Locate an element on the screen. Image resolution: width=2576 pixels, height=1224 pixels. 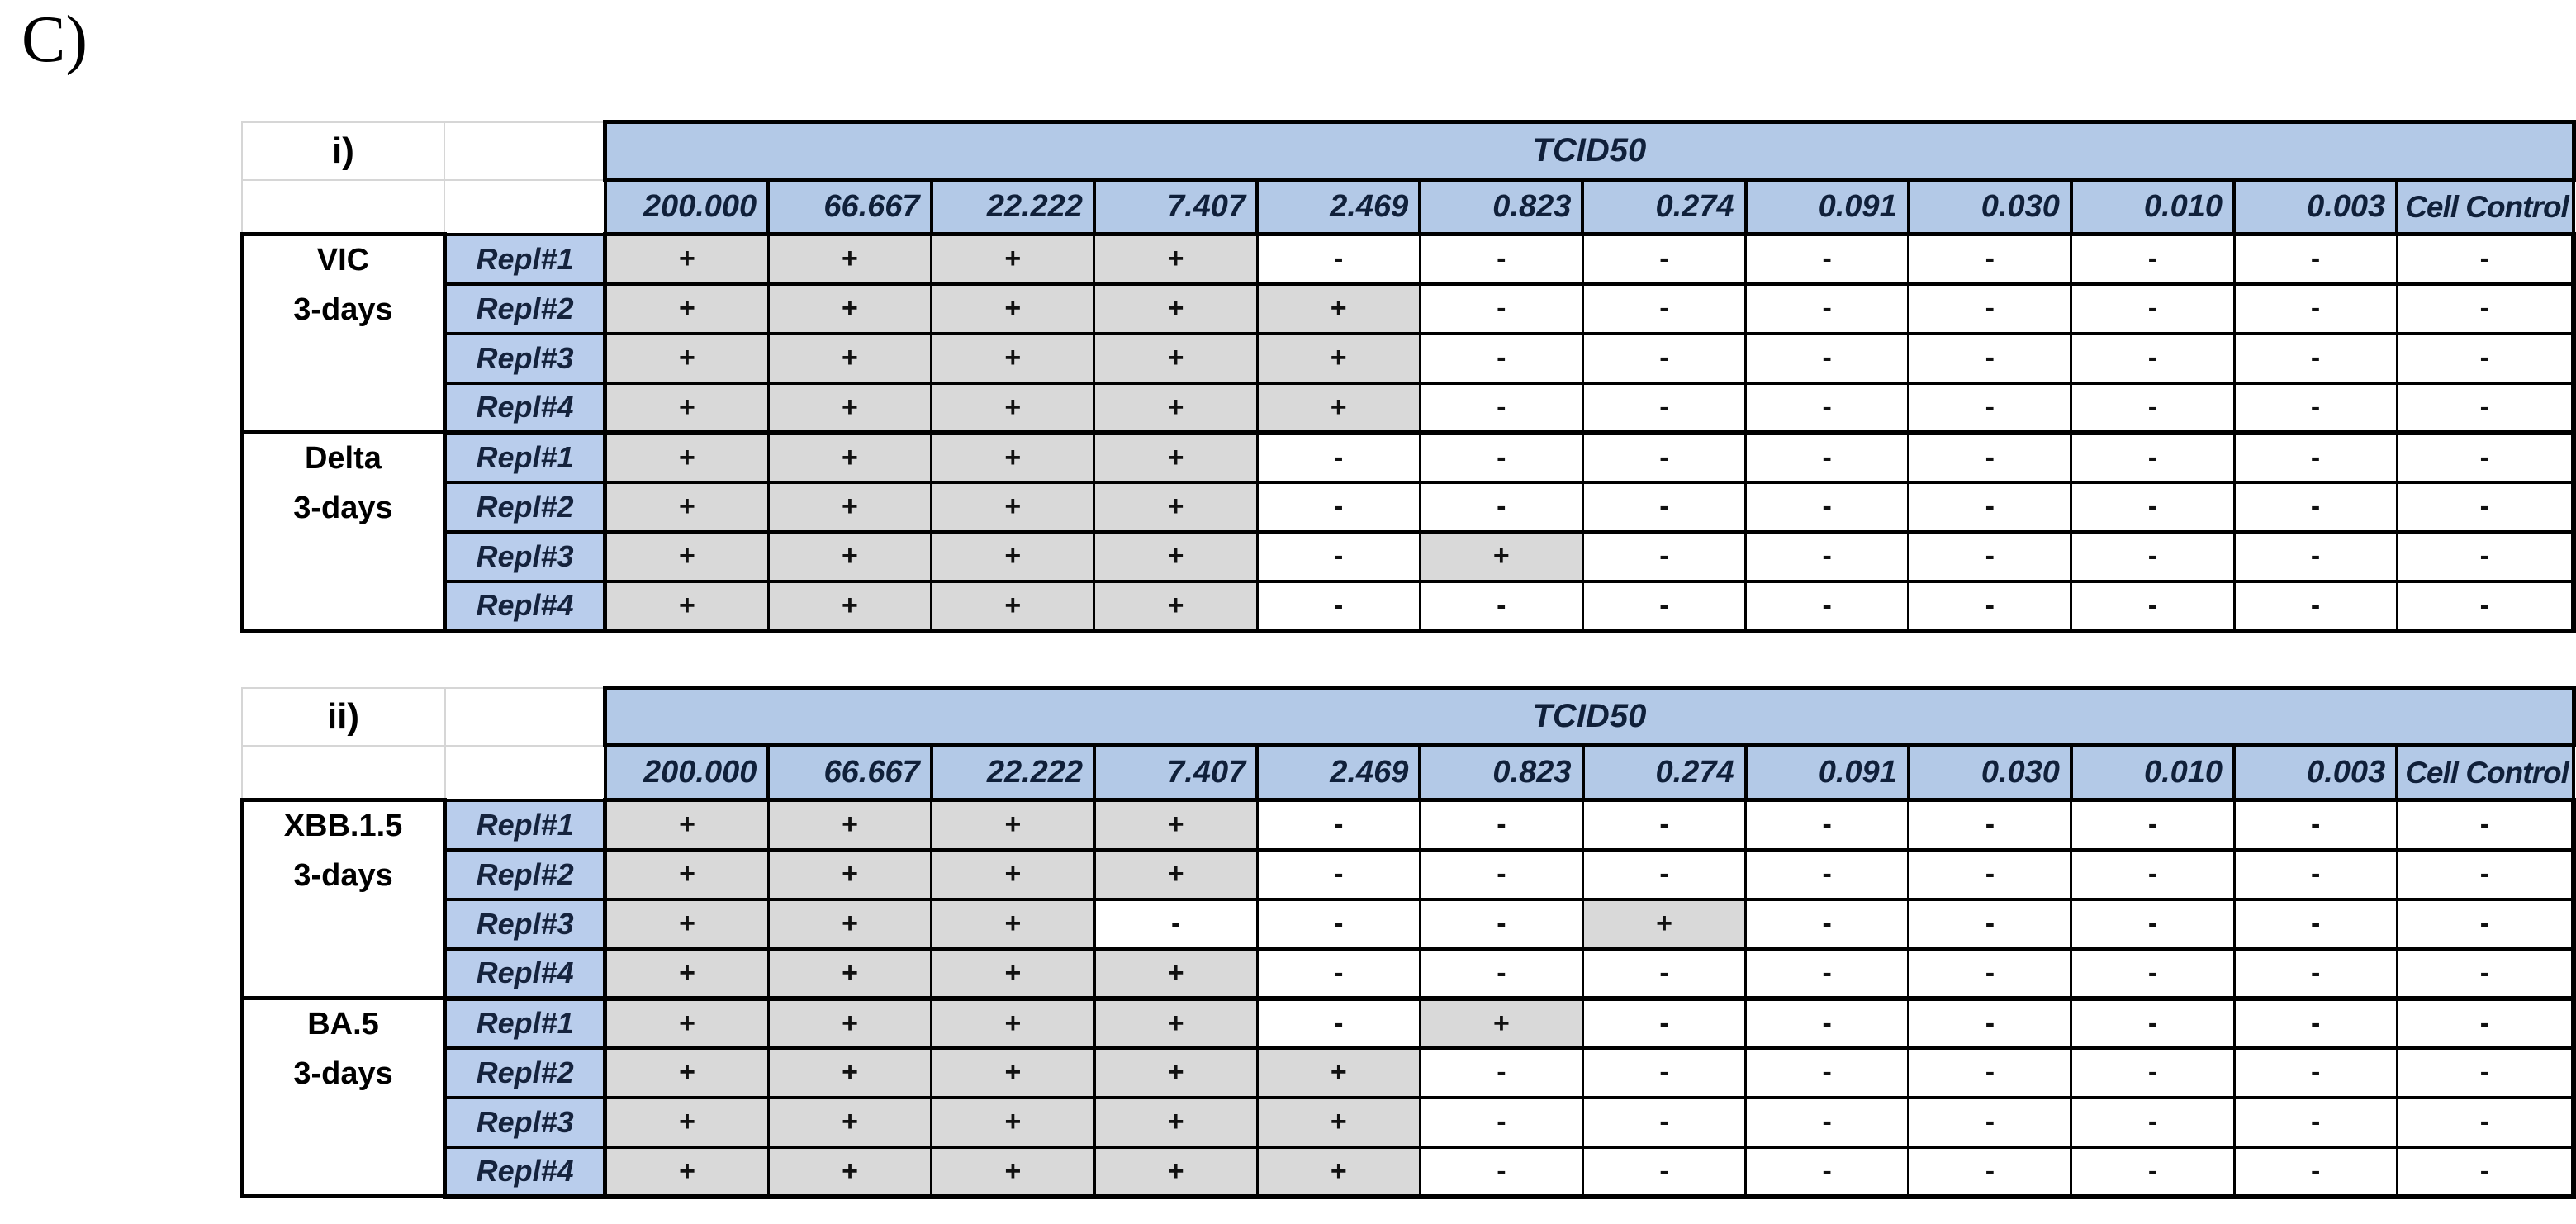
table-row: VIC 3-days Repl#1 + + + + - - - - - - - - is located at coordinates (1408, 333).